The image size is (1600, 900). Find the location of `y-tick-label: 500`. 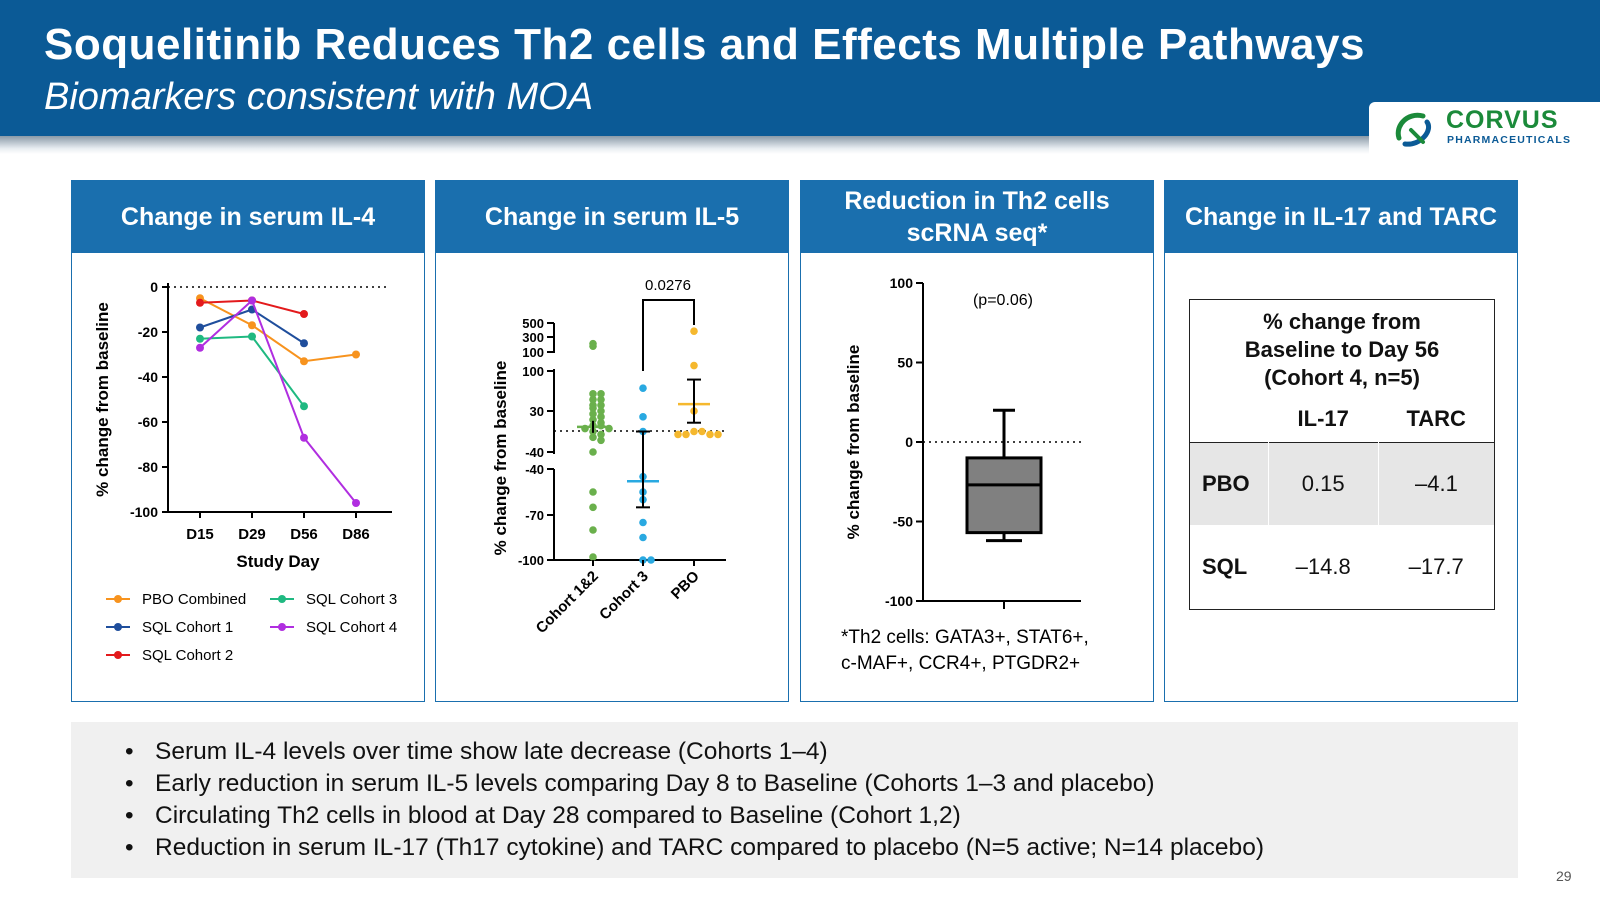

y-tick-label: 500 is located at coordinates (533, 323).